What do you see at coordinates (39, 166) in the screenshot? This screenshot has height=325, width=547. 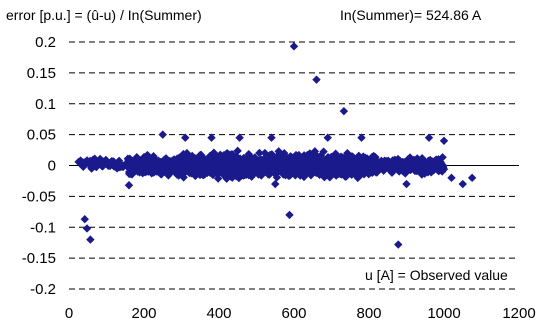 I see `y-axis-ticks: 0.2 0.15 0.1 0.05 0 -0.05 -0.1 -0.15 -0.2` at bounding box center [39, 166].